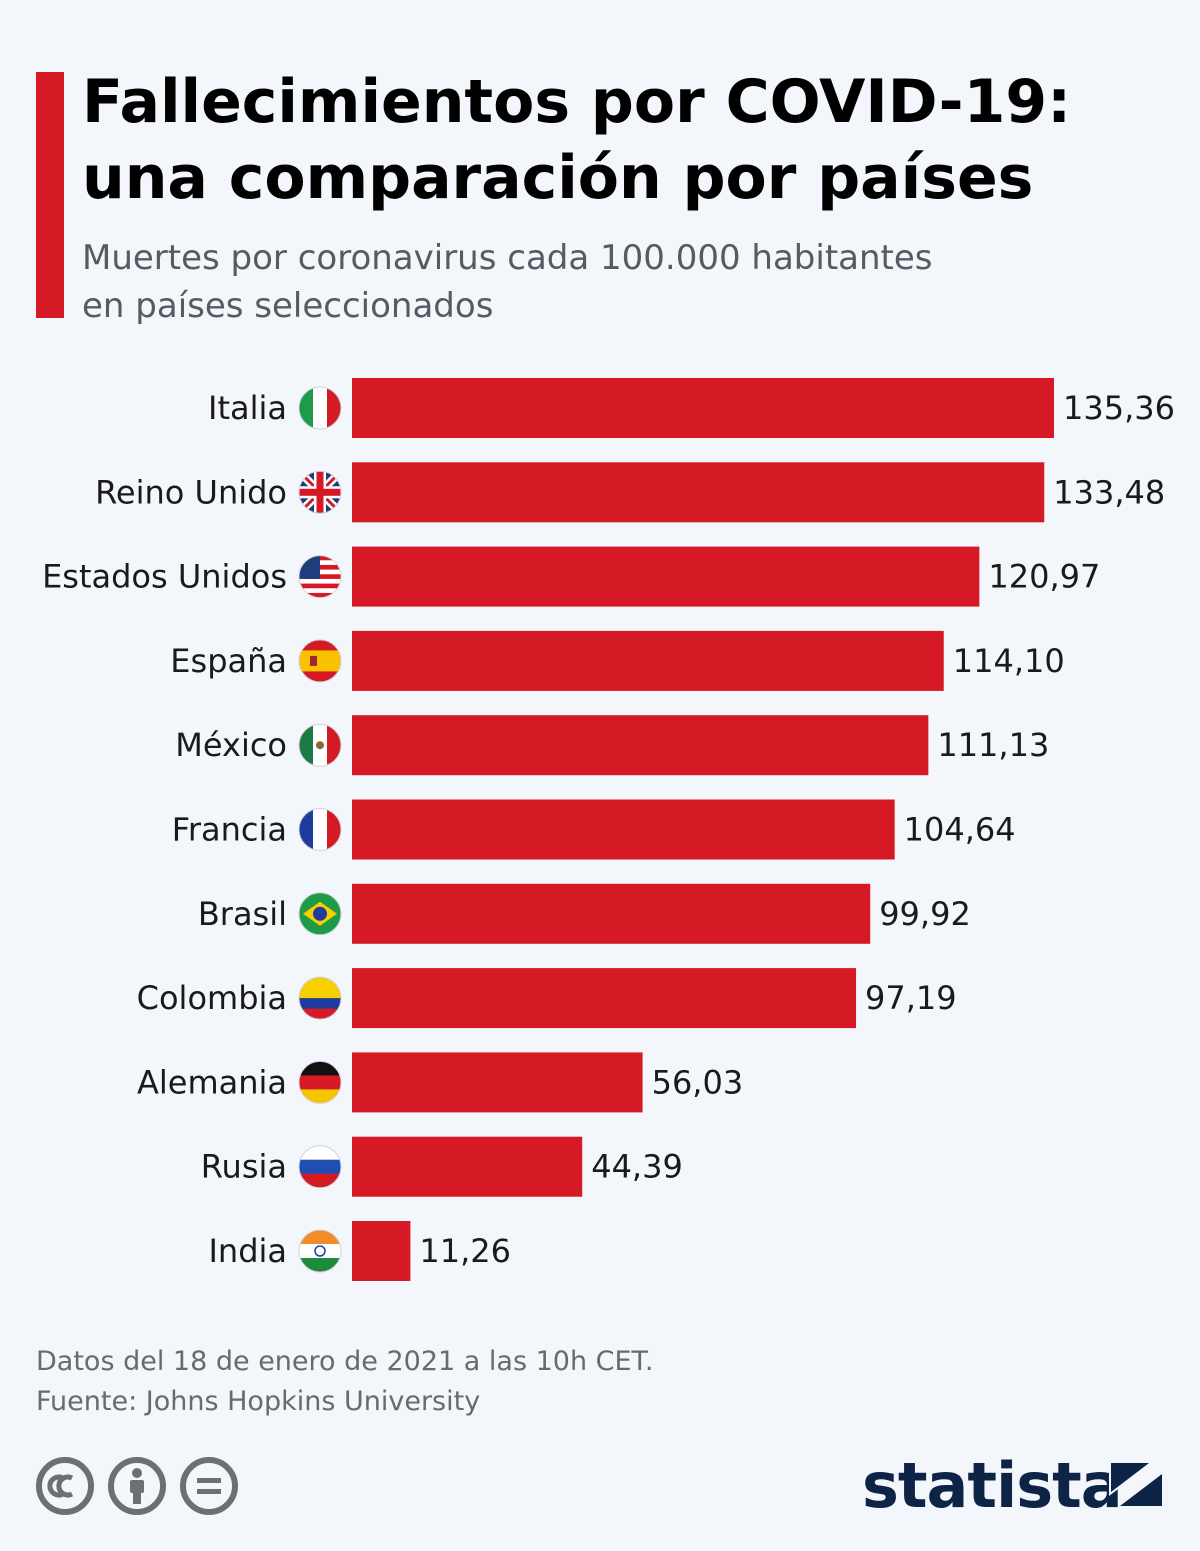 The width and height of the screenshot is (1200, 1551). I want to click on spain-flag-icon, so click(320, 661).